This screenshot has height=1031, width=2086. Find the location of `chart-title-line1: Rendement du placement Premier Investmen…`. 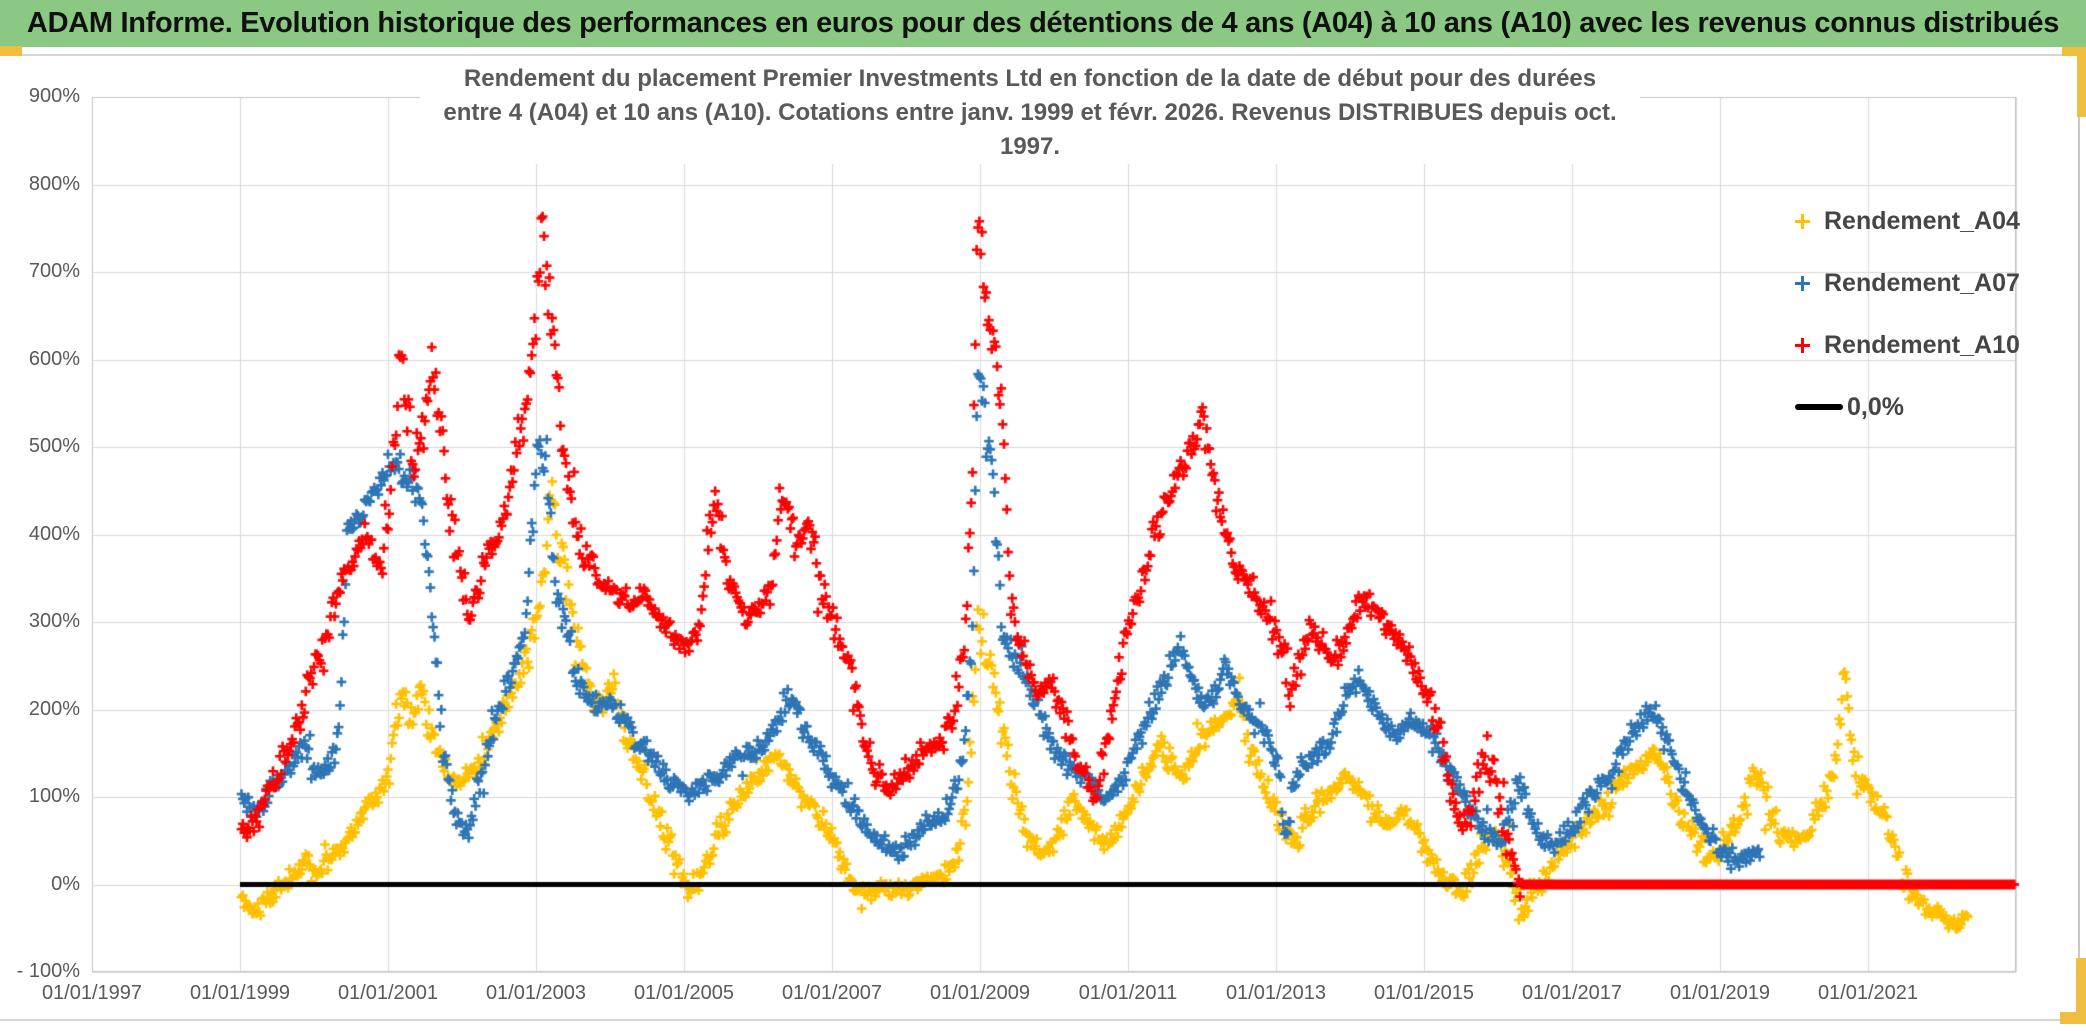

chart-title-line1: Rendement du placement Premier Investmen… is located at coordinates (1030, 78).